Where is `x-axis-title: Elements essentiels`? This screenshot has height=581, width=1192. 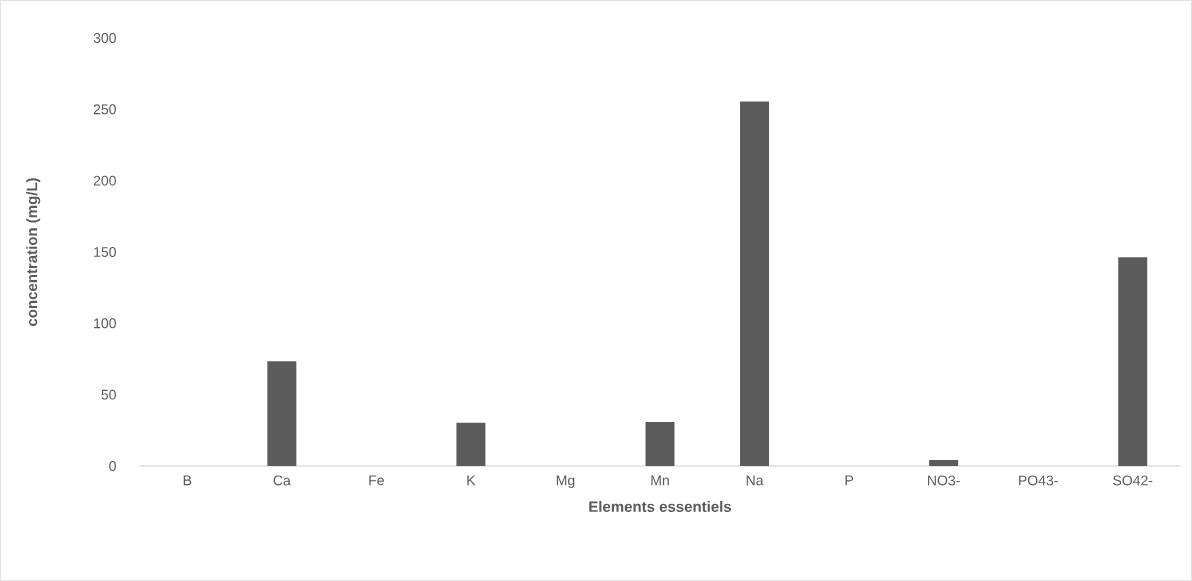
x-axis-title: Elements essentiels is located at coordinates (660, 506).